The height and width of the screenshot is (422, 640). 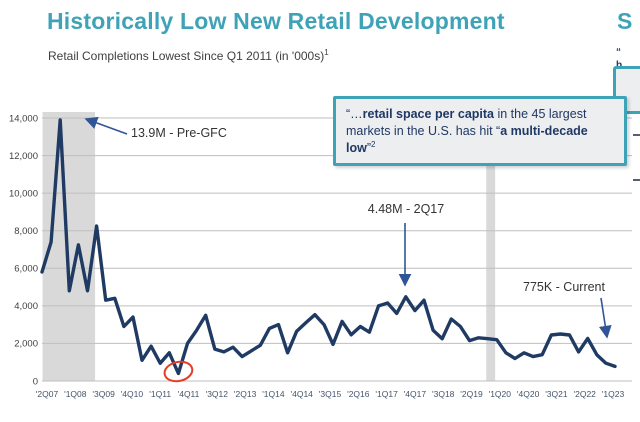 What do you see at coordinates (406, 209) in the screenshot?
I see `annotation-2q17-peak: 4.48M - 2Q17` at bounding box center [406, 209].